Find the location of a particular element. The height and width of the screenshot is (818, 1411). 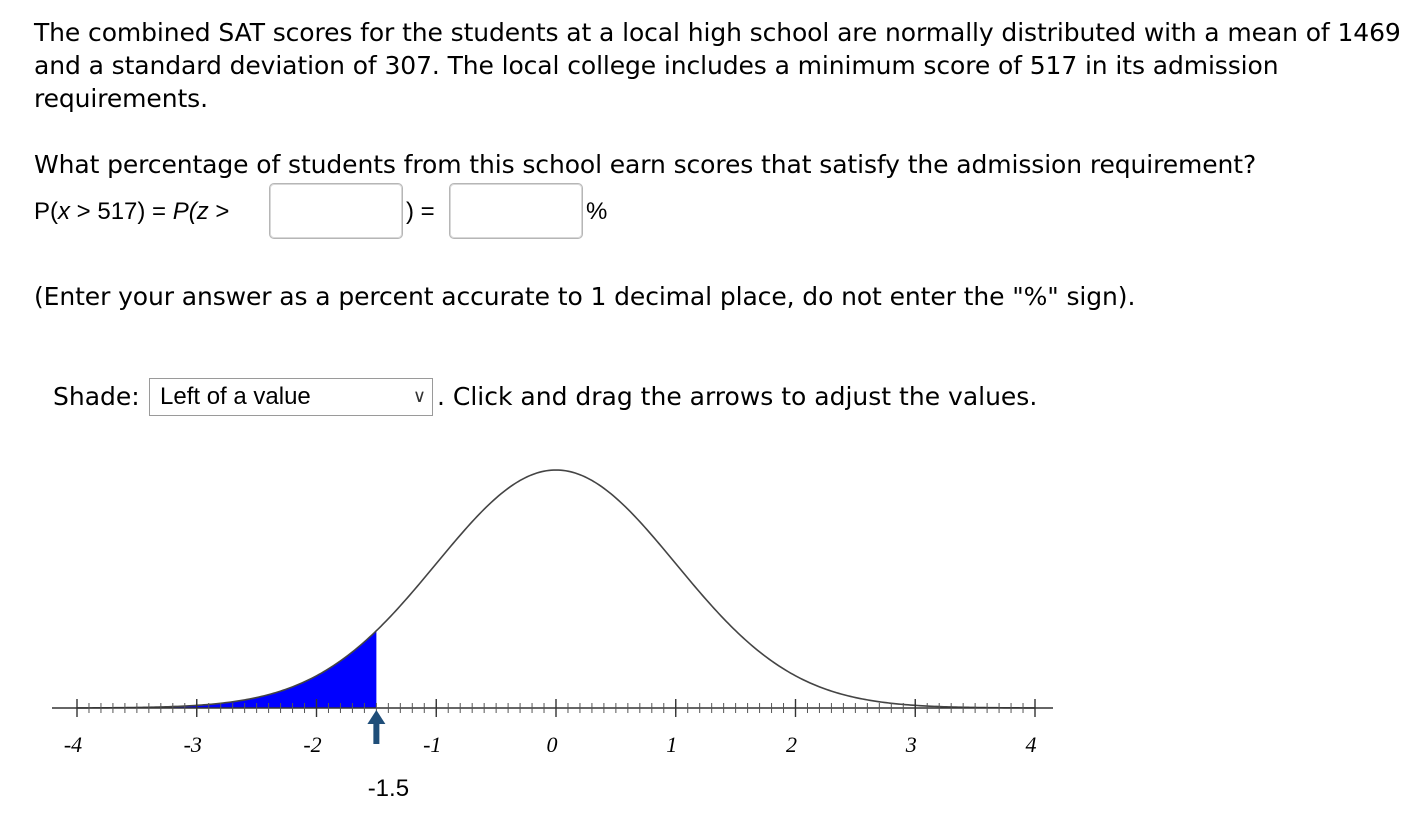

major-ticks is located at coordinates (556, 708).